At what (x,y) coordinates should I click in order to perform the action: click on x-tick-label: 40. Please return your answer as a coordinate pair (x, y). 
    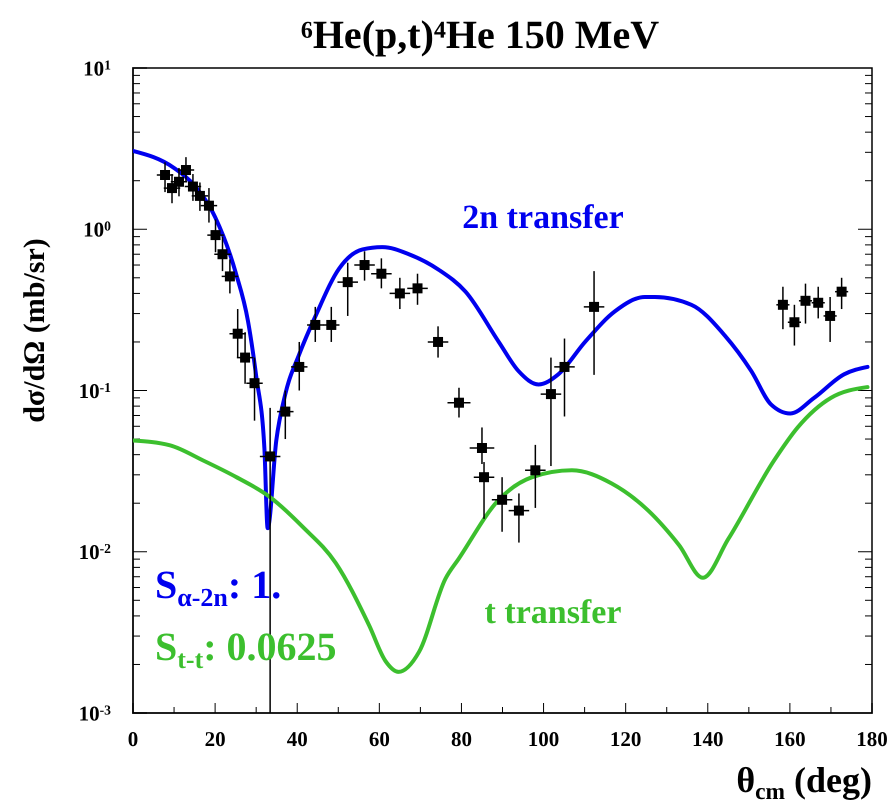
    Looking at the image, I should click on (297, 738).